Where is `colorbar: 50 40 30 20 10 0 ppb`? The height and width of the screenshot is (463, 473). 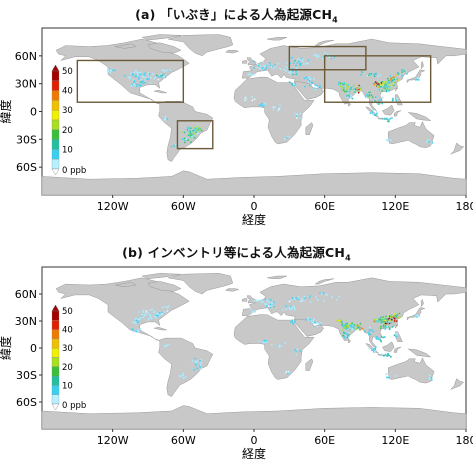 colorbar: 50 40 30 20 10 0 ppb is located at coordinates (68, 120).